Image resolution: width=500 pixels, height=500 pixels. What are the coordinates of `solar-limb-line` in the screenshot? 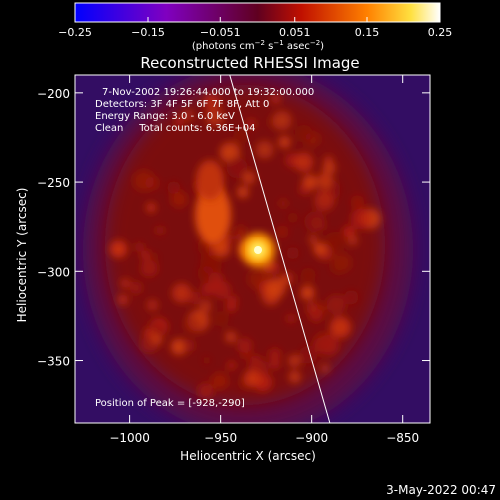 It's located at (280, 249).